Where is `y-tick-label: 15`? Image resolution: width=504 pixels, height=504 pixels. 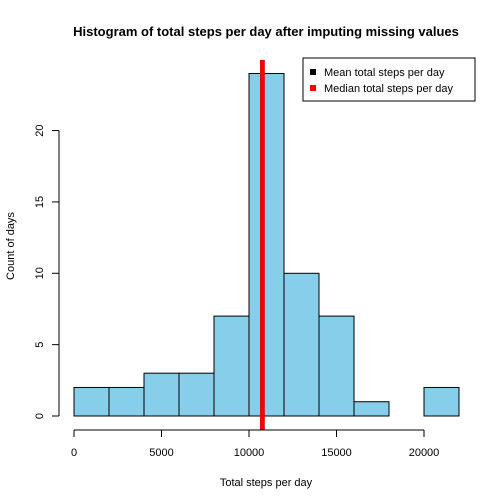 y-tick-label: 15 is located at coordinates (40, 202).